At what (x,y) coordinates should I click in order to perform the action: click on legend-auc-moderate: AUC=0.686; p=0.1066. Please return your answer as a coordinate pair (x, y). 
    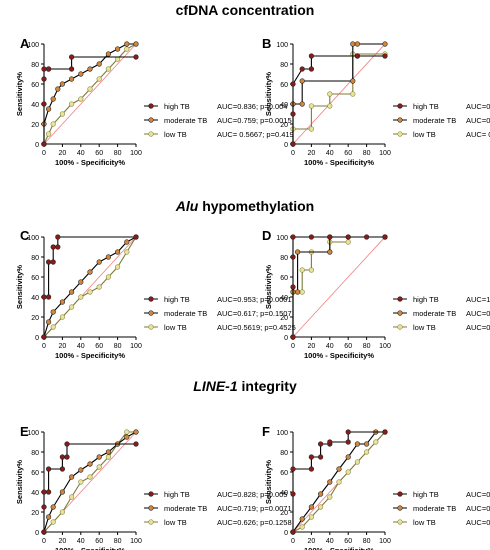
    Looking at the image, I should click on (478, 508).